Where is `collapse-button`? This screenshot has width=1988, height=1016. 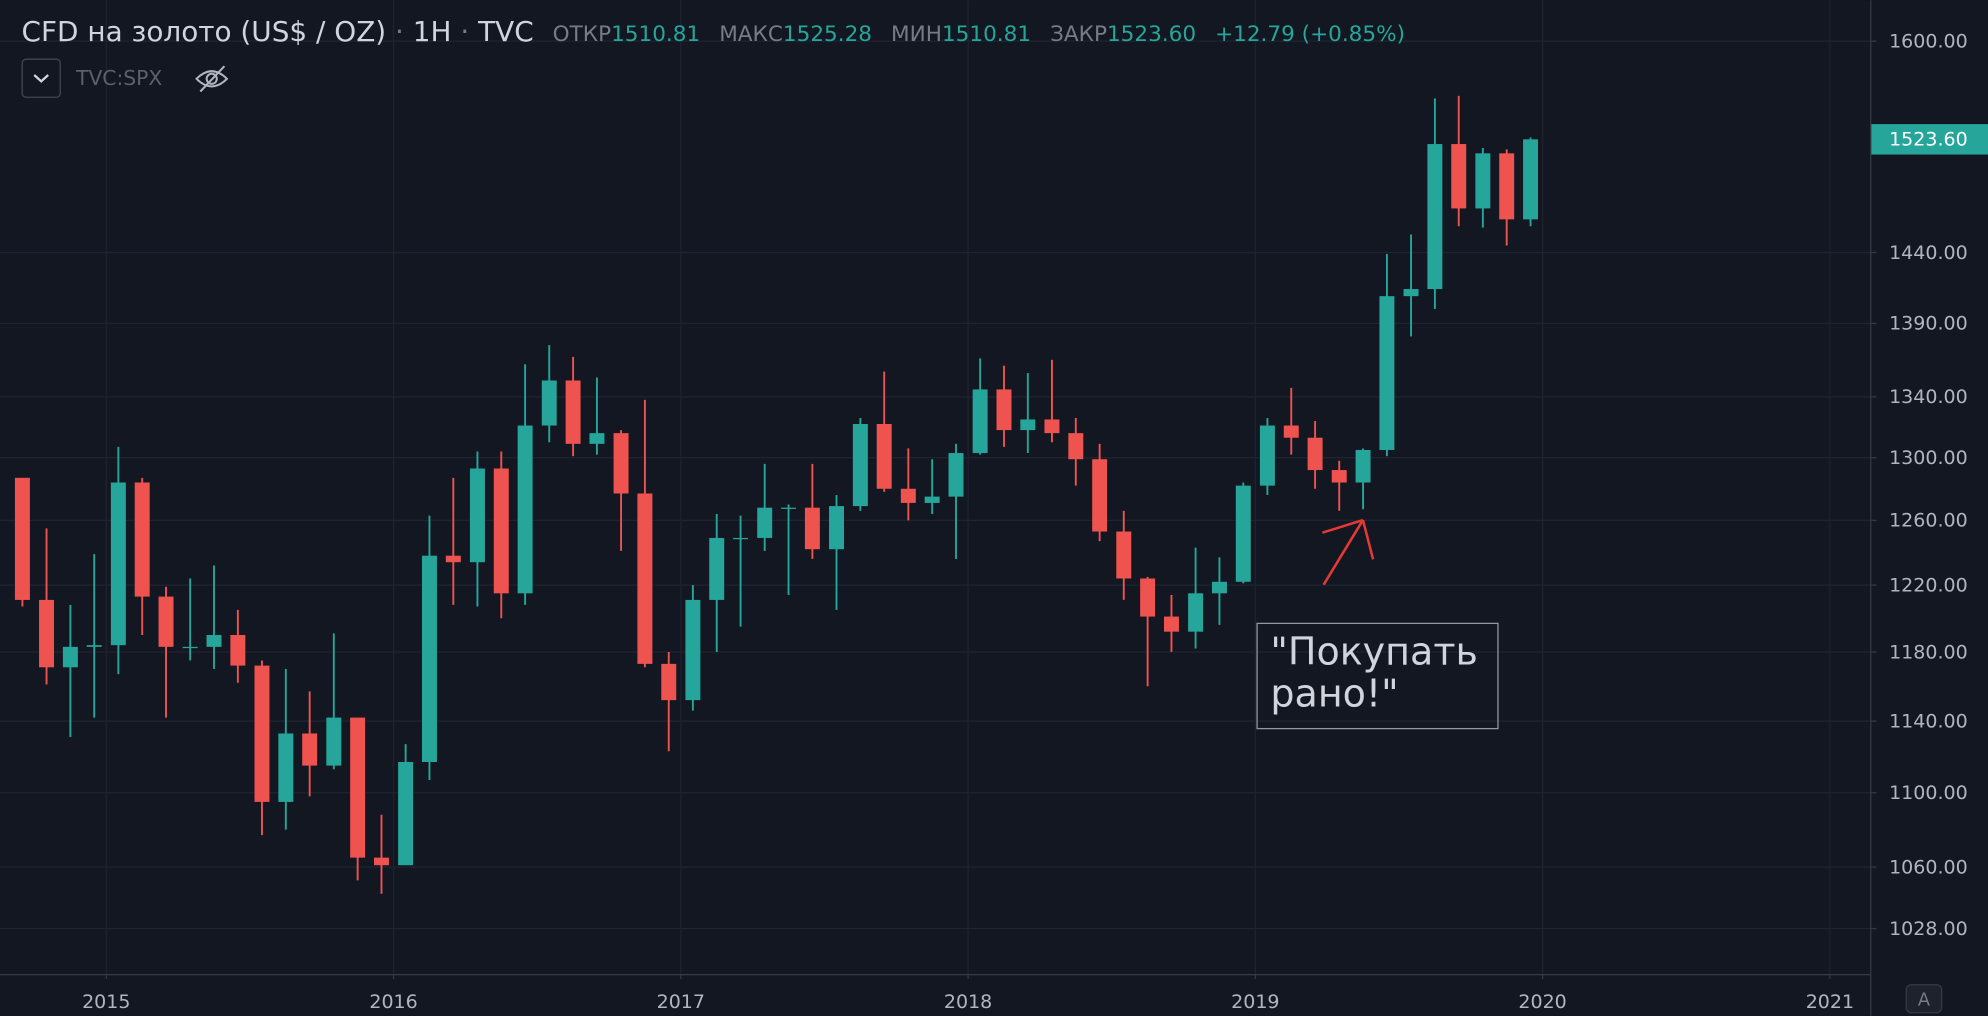 collapse-button is located at coordinates (41, 78).